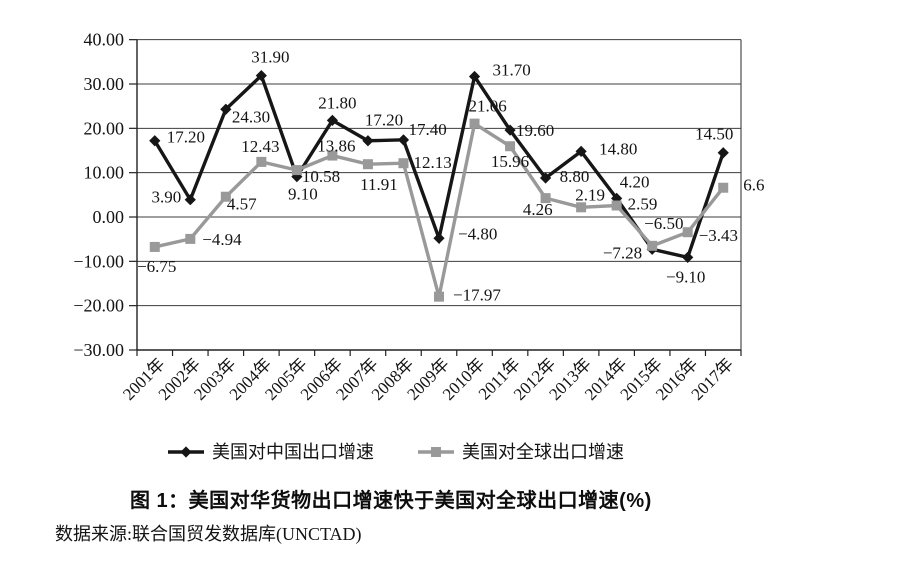 The width and height of the screenshot is (899, 567). What do you see at coordinates (270, 57) in the screenshot?
I see `data-label: 31.90` at bounding box center [270, 57].